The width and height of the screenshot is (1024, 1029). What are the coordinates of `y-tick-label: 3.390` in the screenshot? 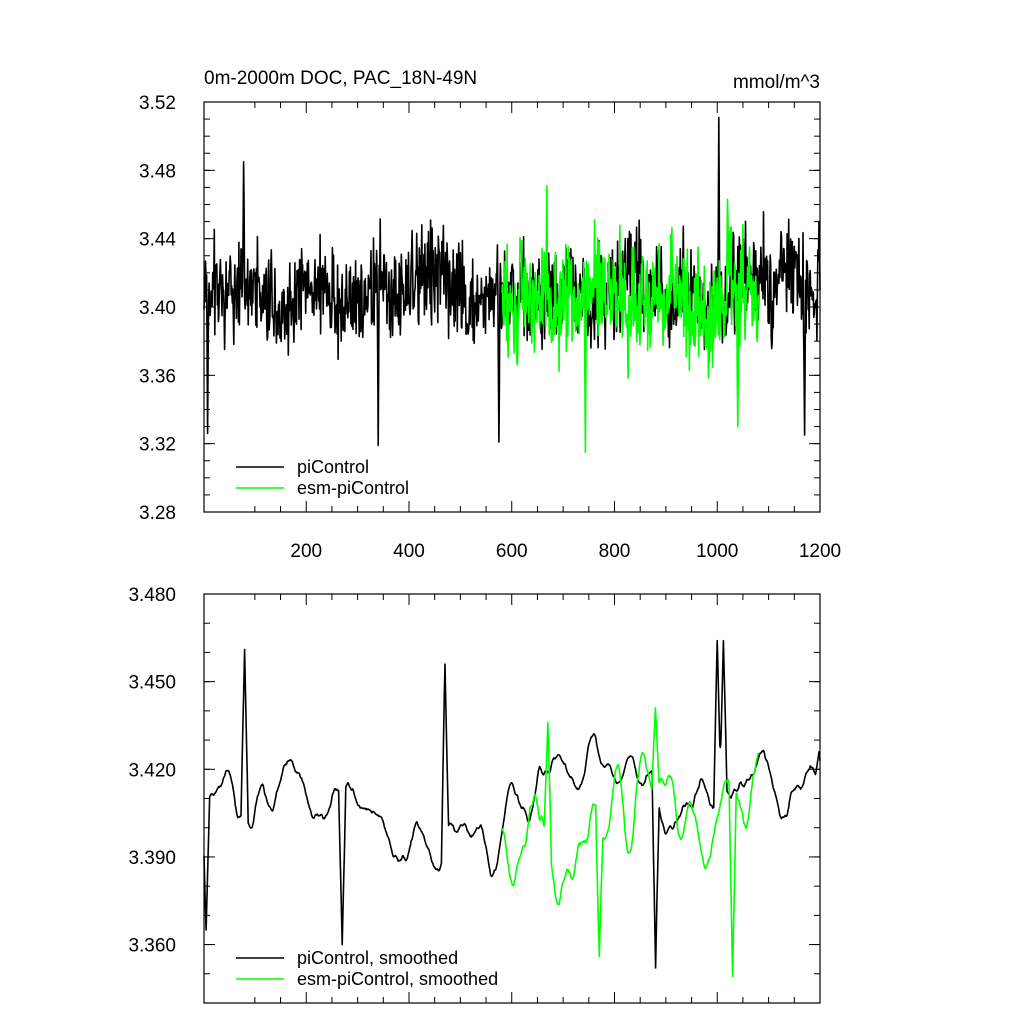 It's located at (152, 858).